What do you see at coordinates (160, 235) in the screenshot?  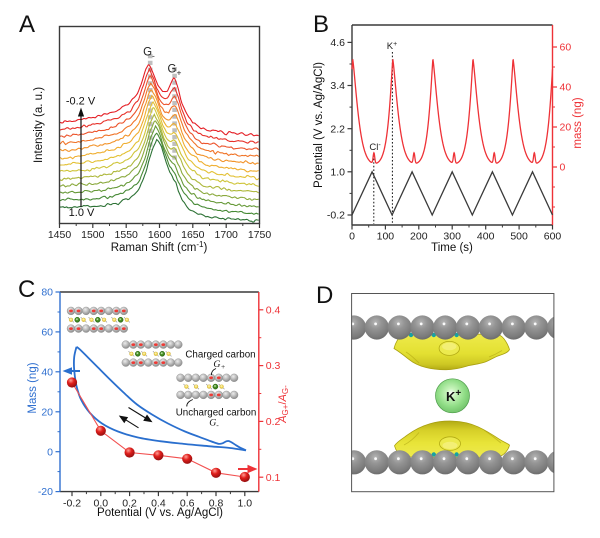 I see `svg-text: 1600` at bounding box center [160, 235].